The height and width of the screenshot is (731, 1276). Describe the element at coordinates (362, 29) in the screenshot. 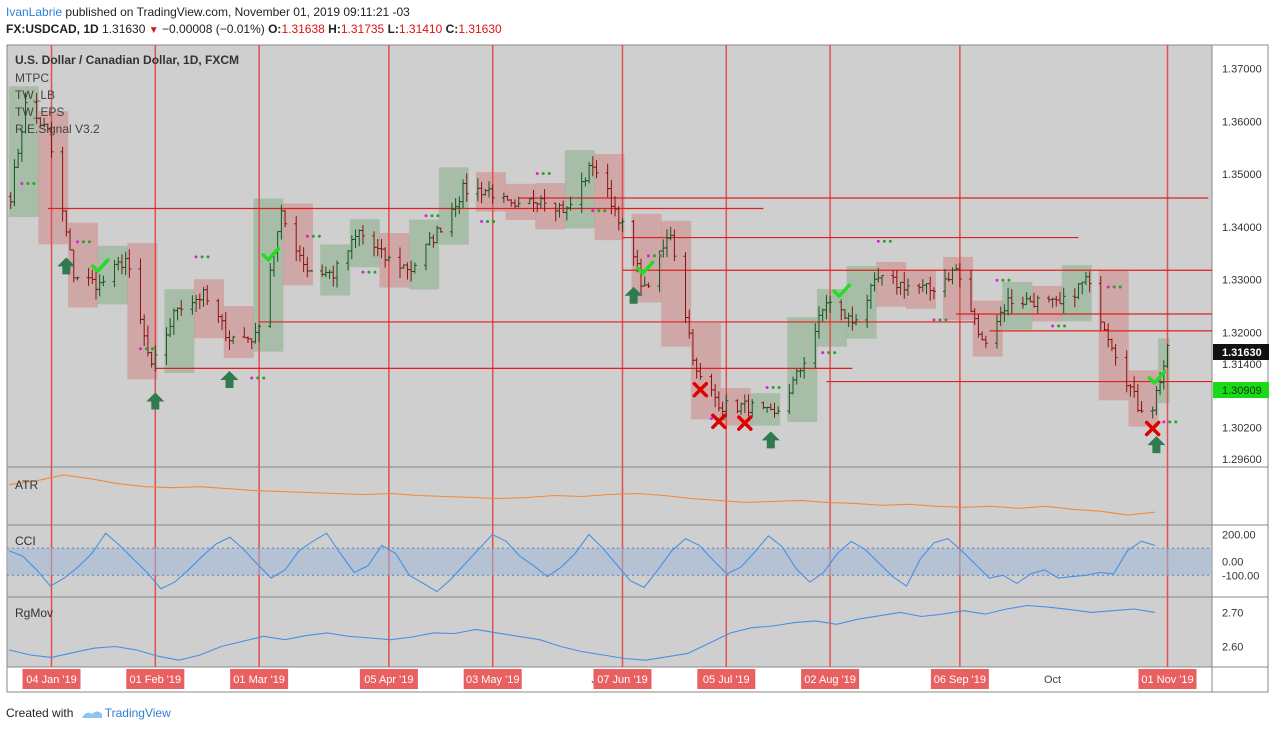

I see `high-value: 1.31735` at that location.